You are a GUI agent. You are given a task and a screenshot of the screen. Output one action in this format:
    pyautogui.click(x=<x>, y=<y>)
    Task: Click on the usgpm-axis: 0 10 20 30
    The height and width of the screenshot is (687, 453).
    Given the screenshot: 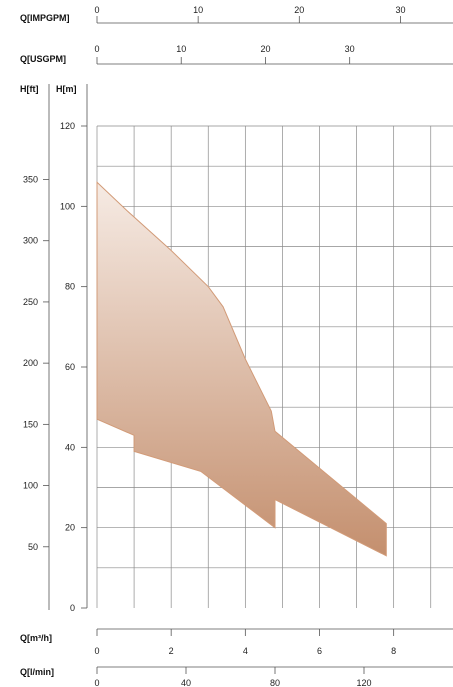 What is the action you would take?
    pyautogui.click(x=273, y=54)
    